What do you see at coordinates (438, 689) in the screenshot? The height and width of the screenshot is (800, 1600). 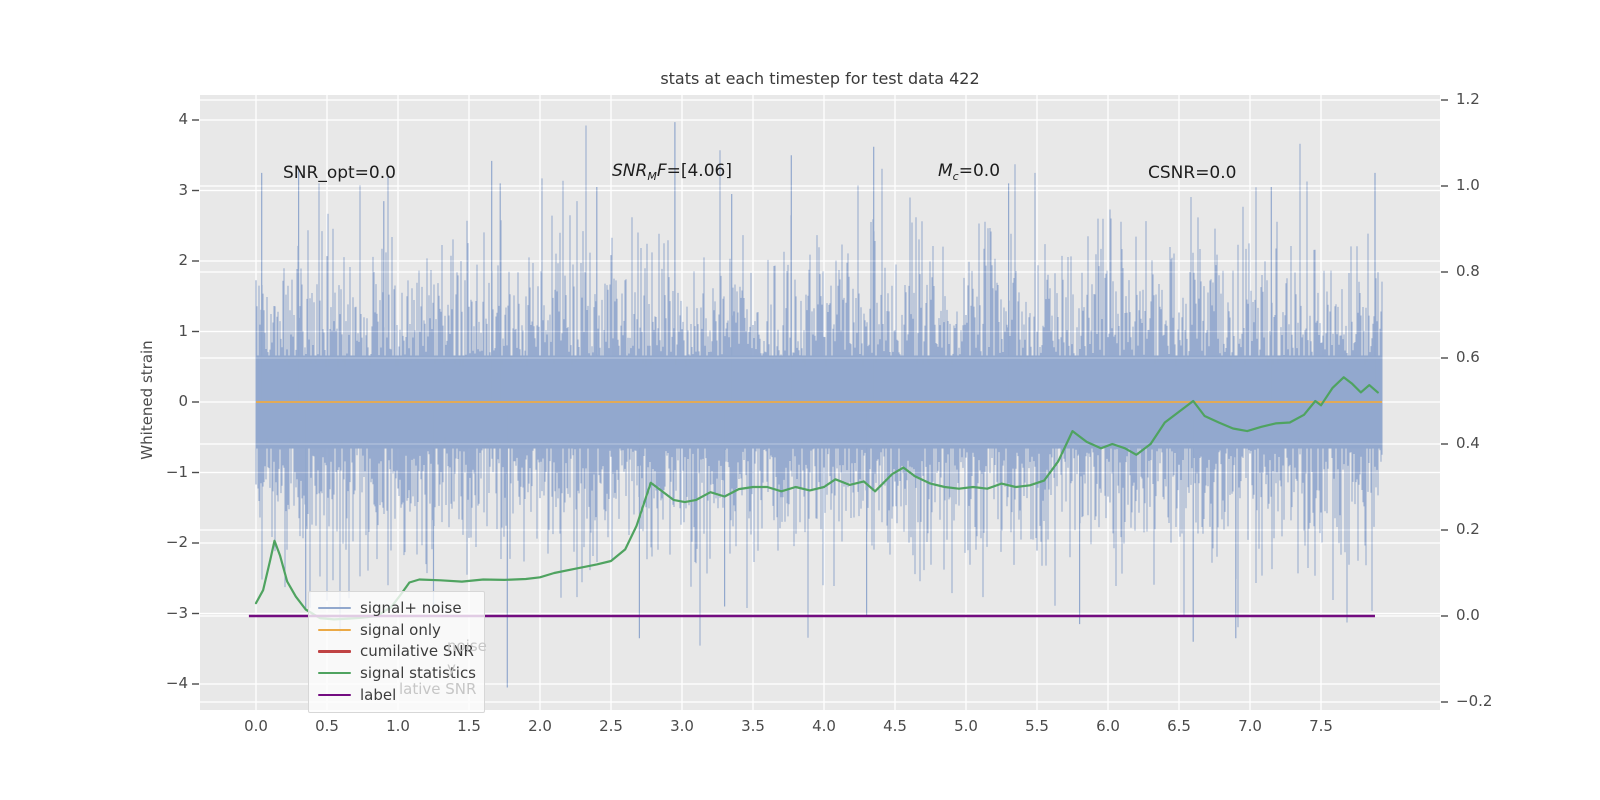 I see `ghost-legend-text: lative SNR` at bounding box center [438, 689].